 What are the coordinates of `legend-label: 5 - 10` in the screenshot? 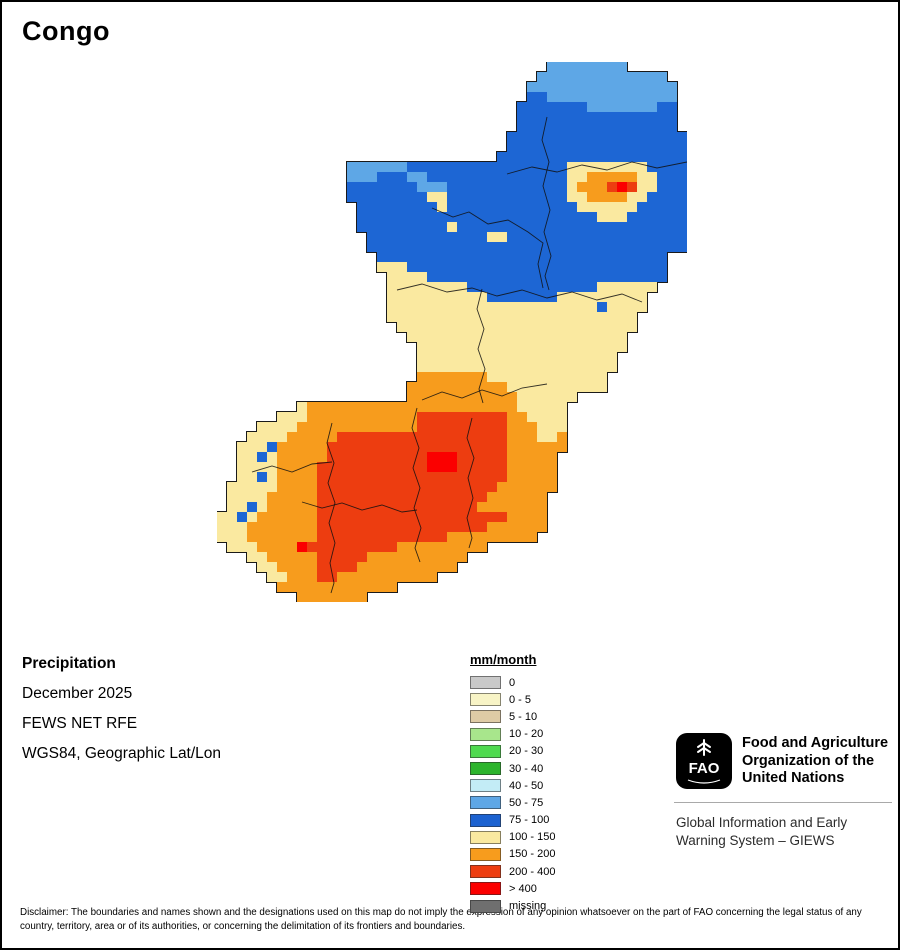 It's located at (523, 716).